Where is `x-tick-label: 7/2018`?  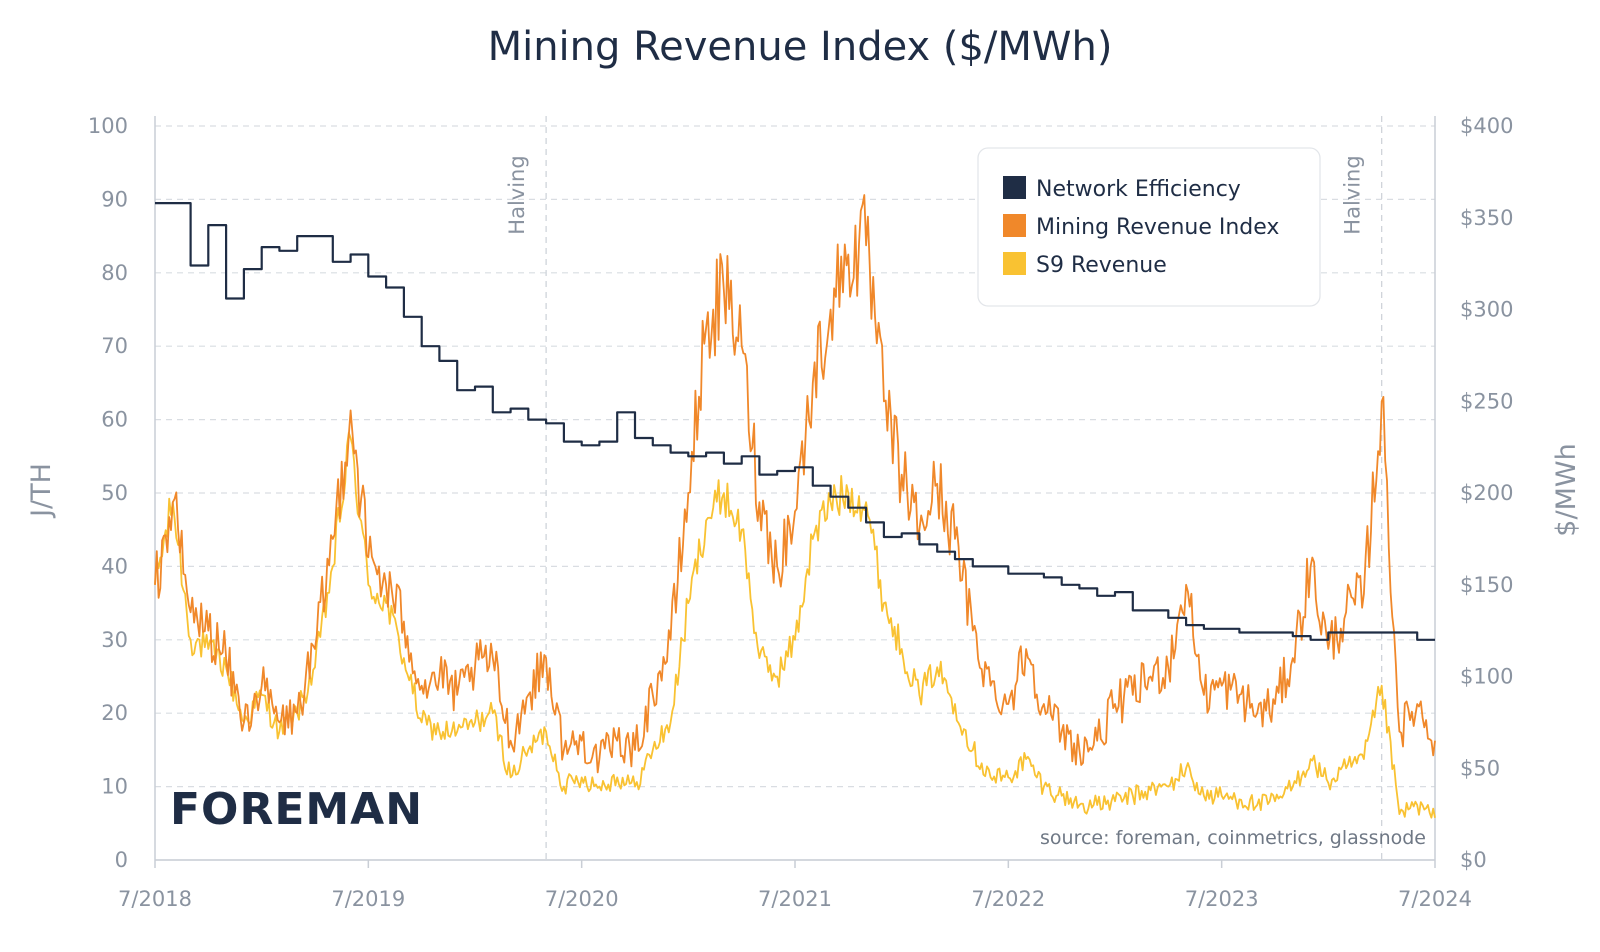
x-tick-label: 7/2018 is located at coordinates (155, 899).